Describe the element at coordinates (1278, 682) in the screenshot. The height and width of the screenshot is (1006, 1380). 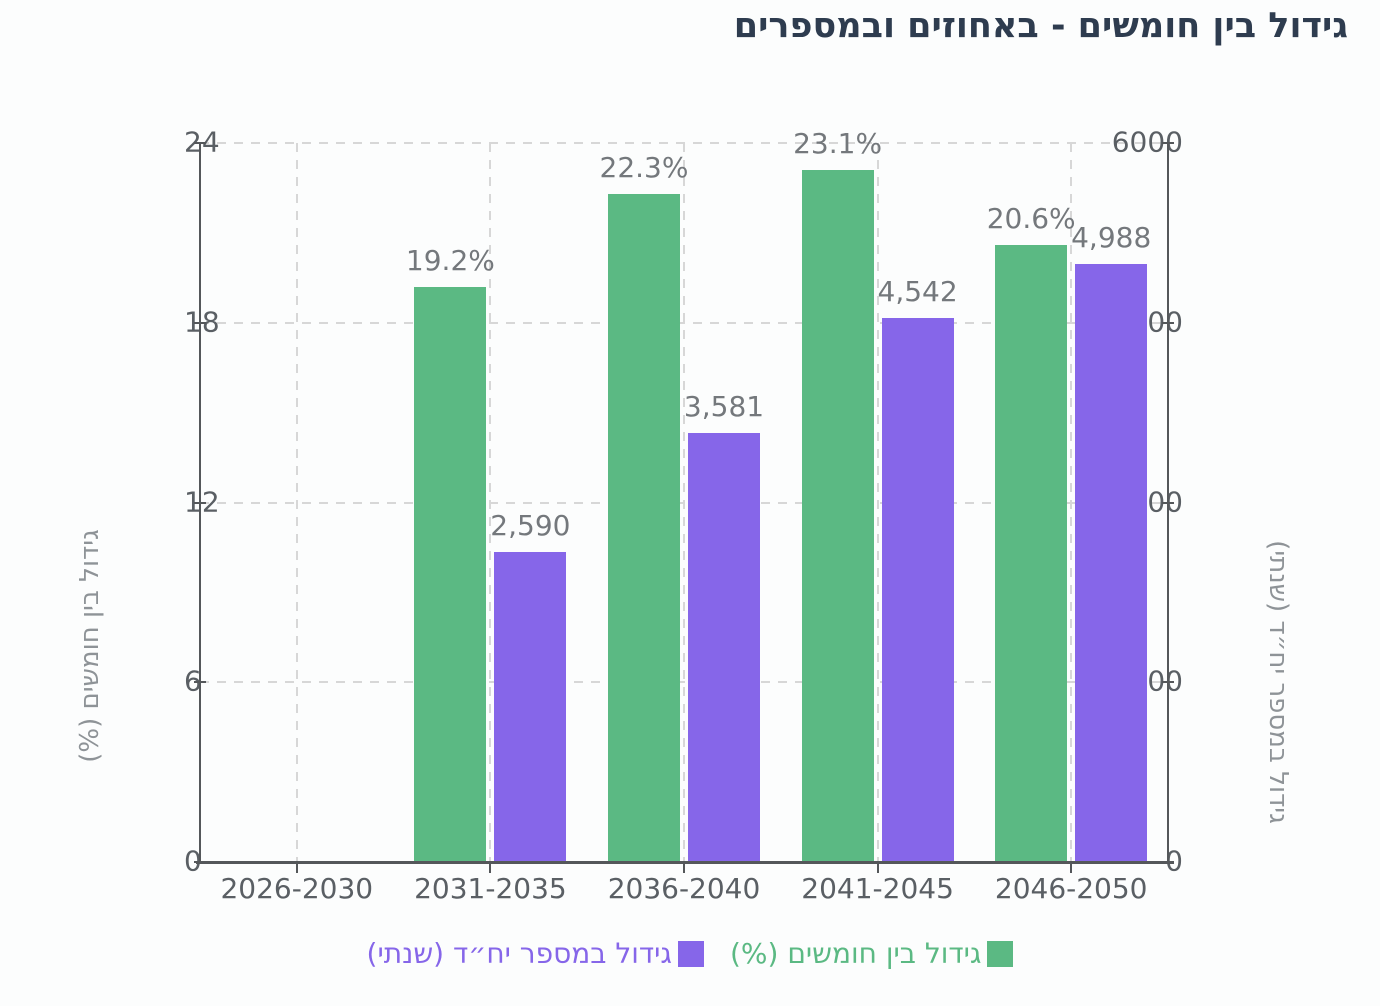
I see `right-y-axis-title: גידול במספר יח״ד (שנתי)` at that location.